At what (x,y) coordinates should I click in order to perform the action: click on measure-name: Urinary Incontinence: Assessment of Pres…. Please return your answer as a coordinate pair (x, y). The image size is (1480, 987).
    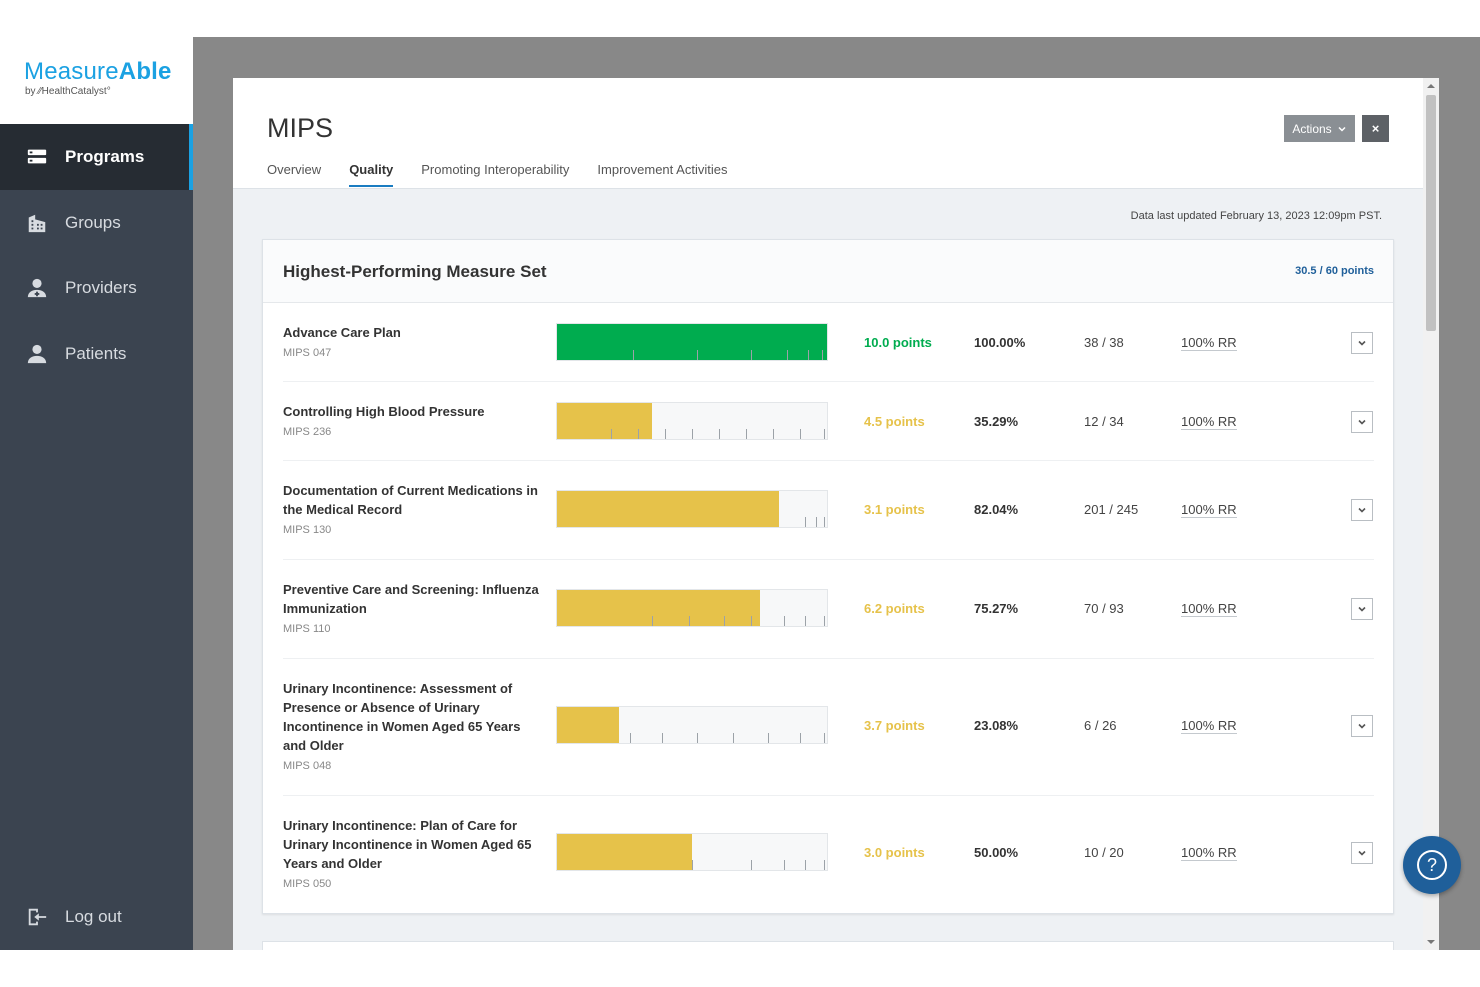
    Looking at the image, I should click on (414, 727).